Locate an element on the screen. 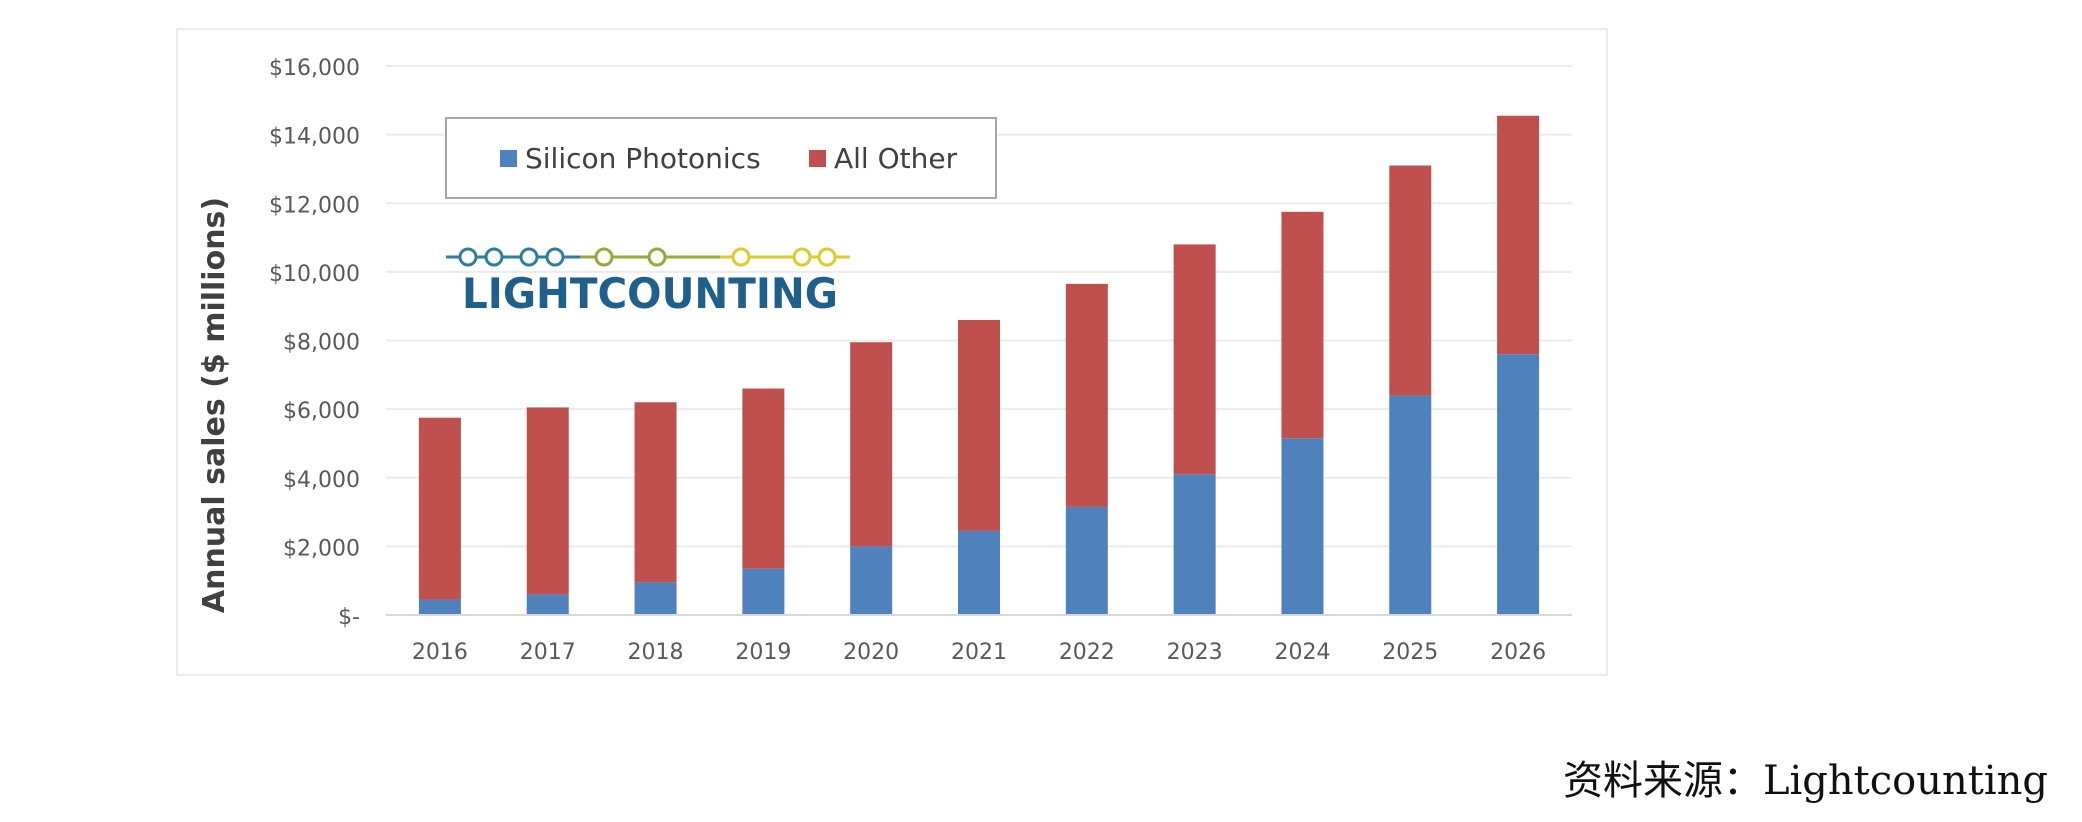  x-tick-label: 2022 is located at coordinates (1087, 652).